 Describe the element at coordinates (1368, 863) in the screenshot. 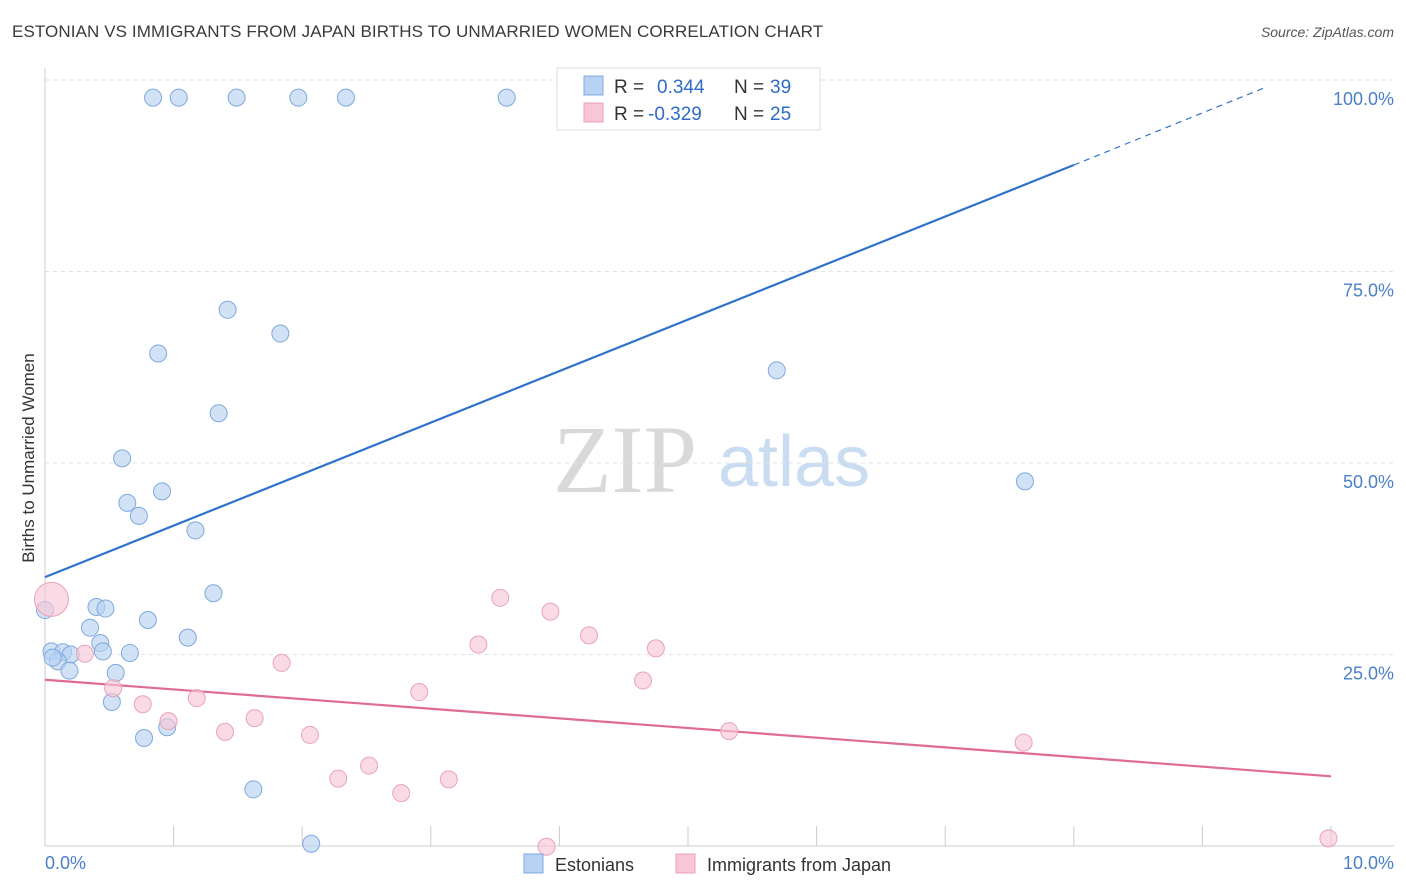

I see `x-tick-label-max: 10.0%` at that location.